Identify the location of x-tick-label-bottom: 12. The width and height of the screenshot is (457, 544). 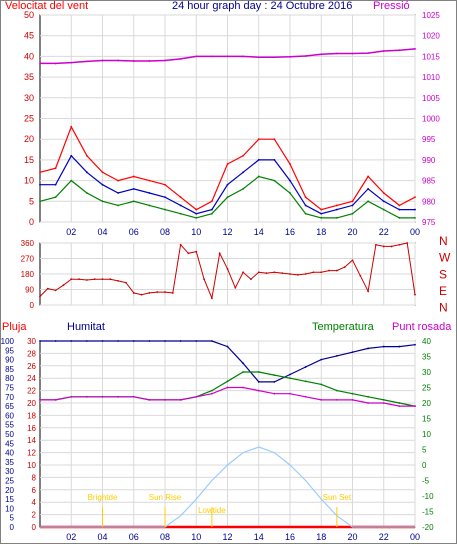
(227, 537).